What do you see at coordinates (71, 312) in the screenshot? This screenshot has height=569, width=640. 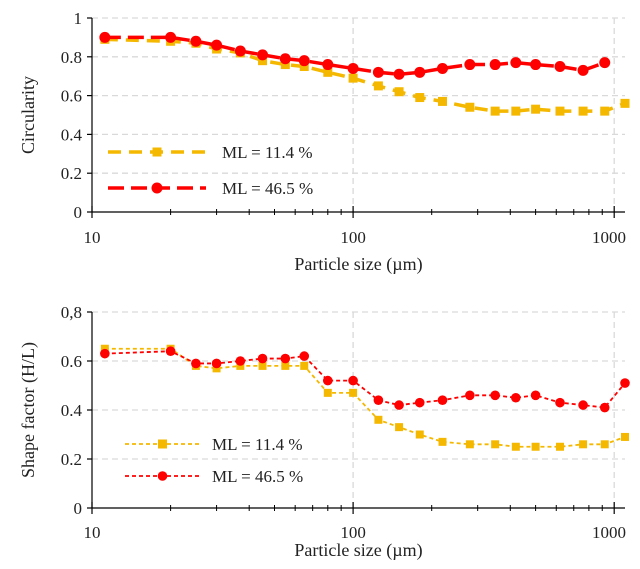 I see `y-tick-label: 0,8` at bounding box center [71, 312].